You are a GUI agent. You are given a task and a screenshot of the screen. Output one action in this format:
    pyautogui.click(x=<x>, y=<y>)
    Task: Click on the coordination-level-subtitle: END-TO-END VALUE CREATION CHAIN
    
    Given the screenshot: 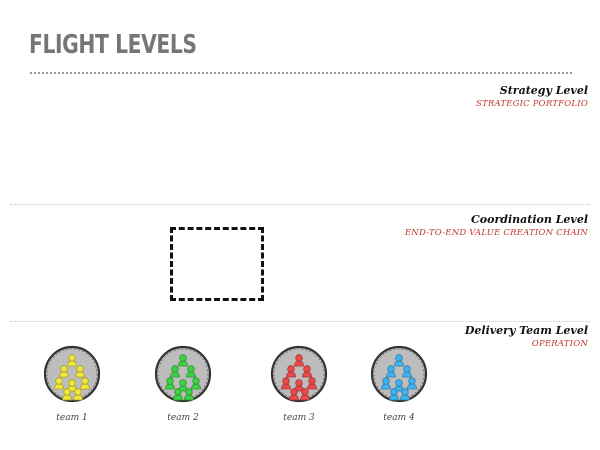 What is the action you would take?
    pyautogui.click(x=496, y=233)
    